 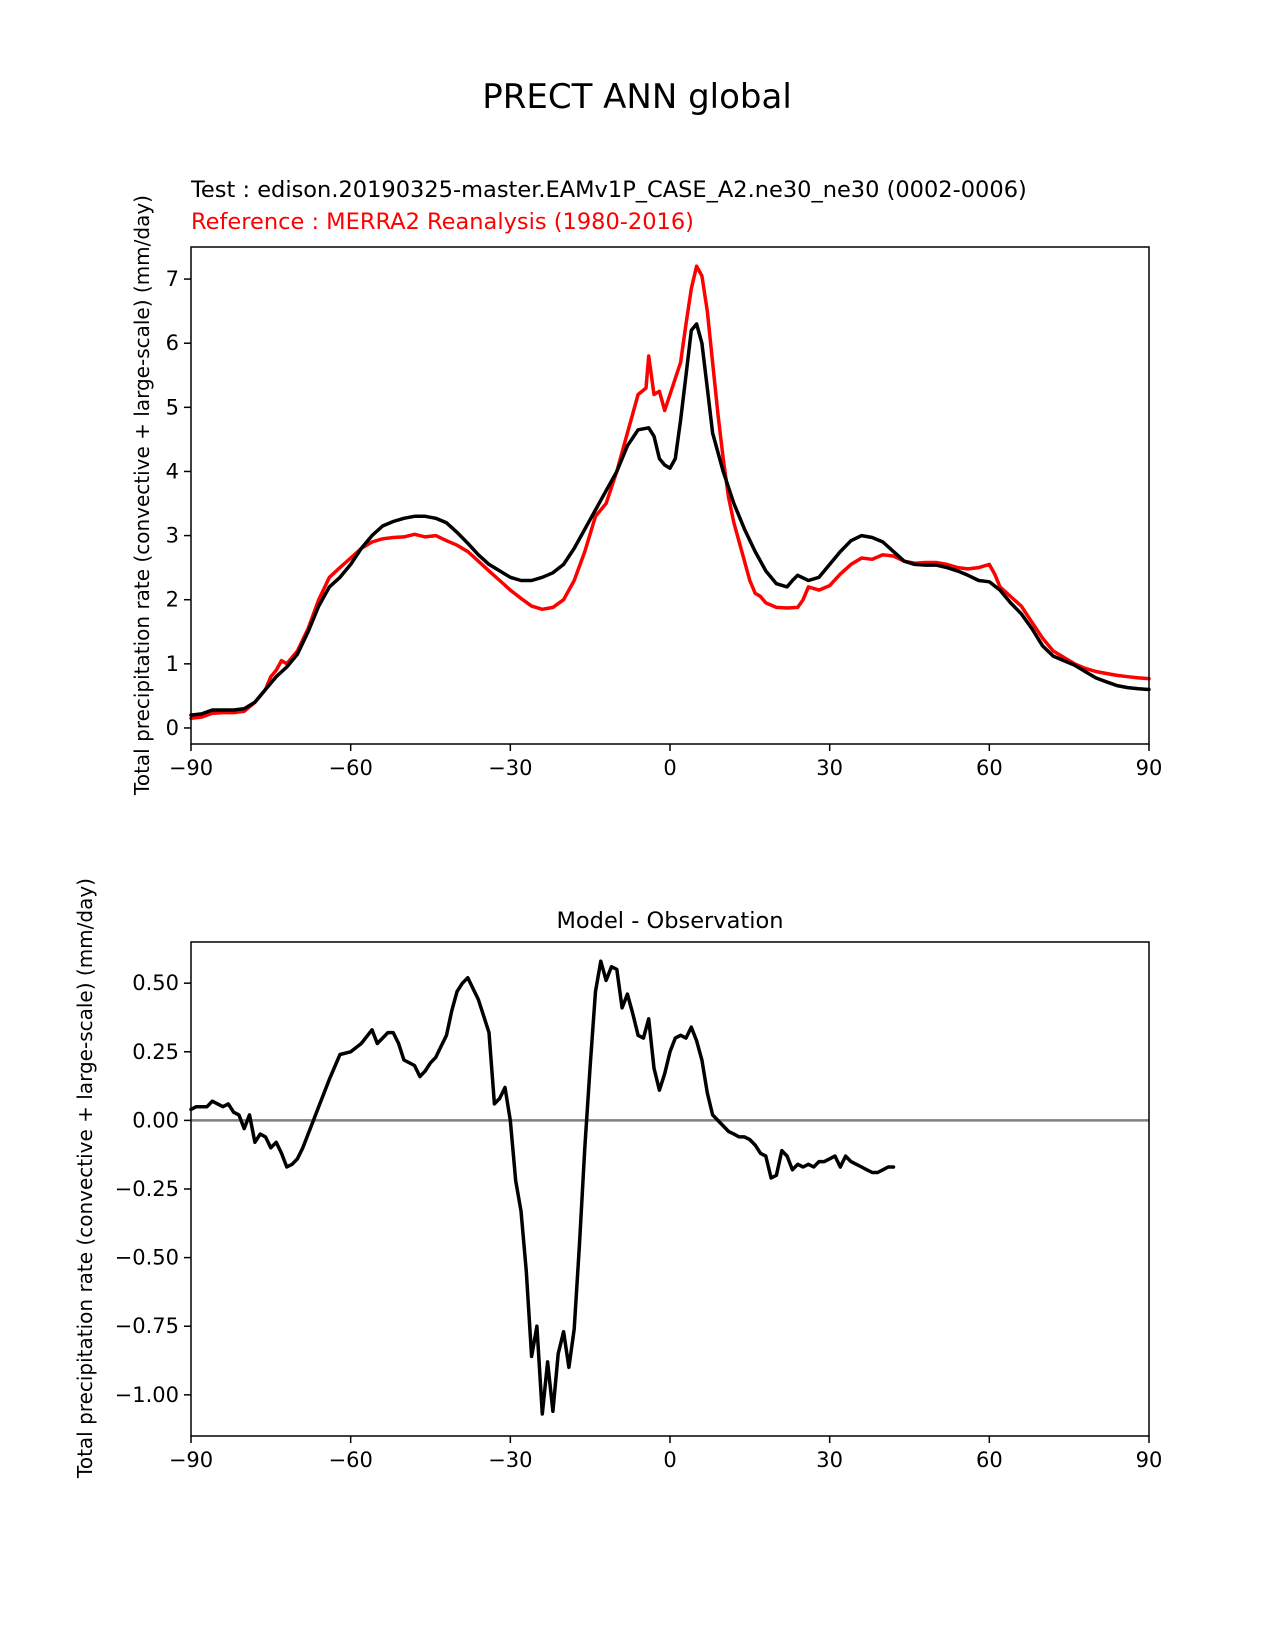 What do you see at coordinates (172, 536) in the screenshot?
I see `top-y-tick-label: 3` at bounding box center [172, 536].